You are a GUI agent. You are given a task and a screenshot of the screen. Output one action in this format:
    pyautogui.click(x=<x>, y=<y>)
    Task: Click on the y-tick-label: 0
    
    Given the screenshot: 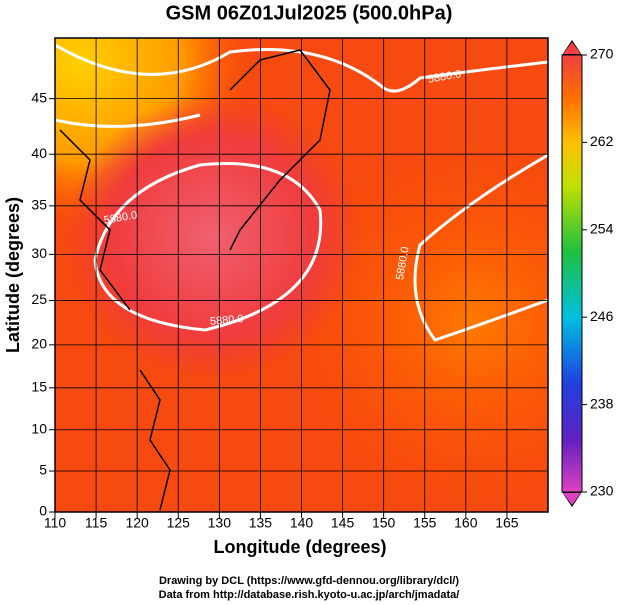 What is the action you would take?
    pyautogui.click(x=43, y=511)
    